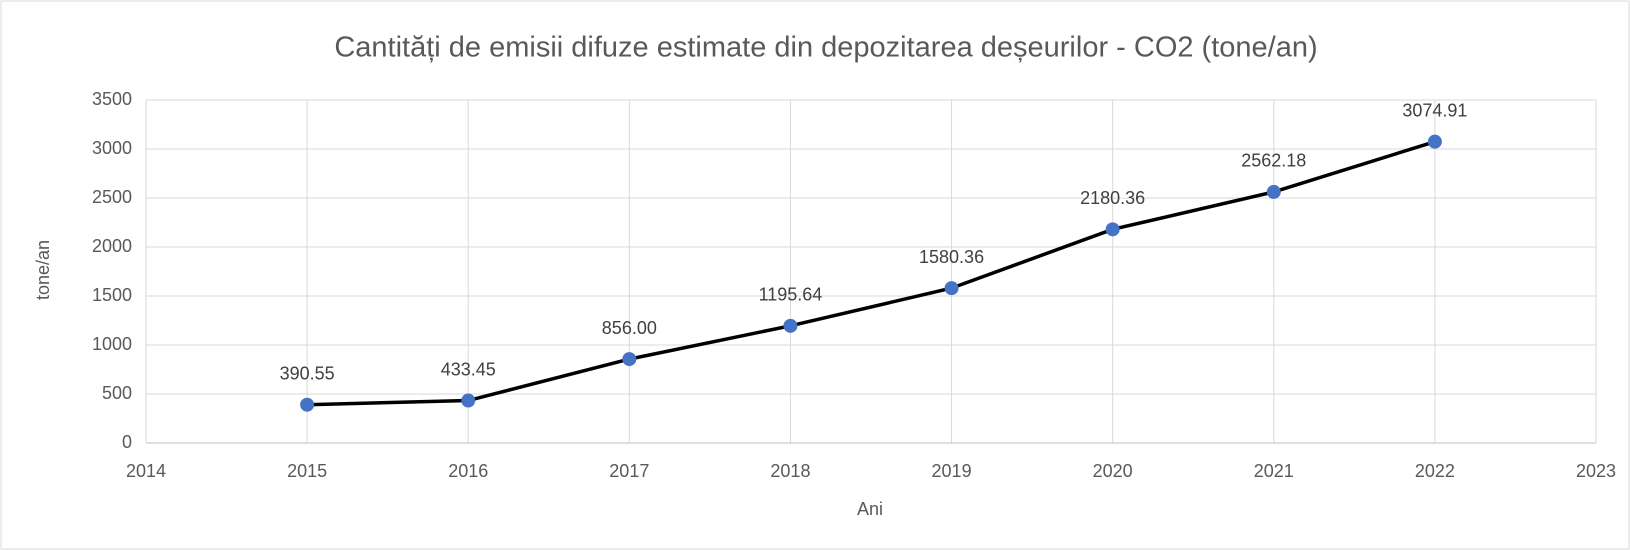 The height and width of the screenshot is (550, 1630). I want to click on x-tick-label: 2018, so click(790, 471).